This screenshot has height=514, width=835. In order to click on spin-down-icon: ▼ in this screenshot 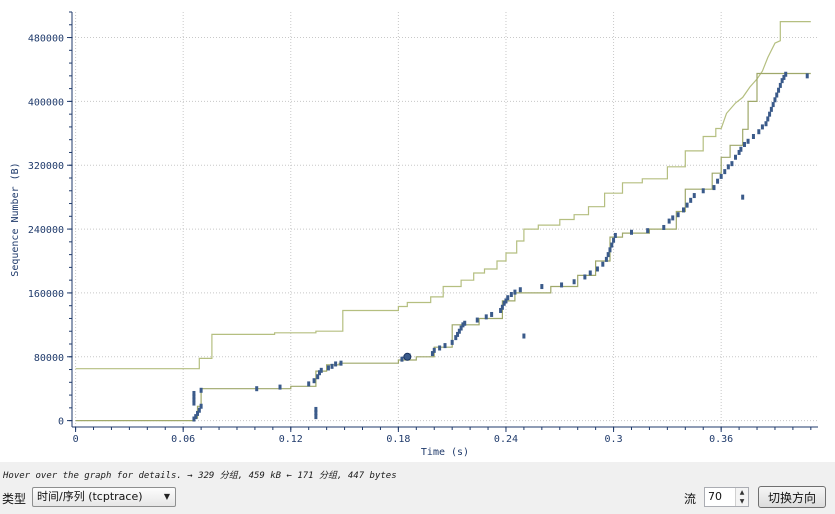, I will do `click(742, 501)`.